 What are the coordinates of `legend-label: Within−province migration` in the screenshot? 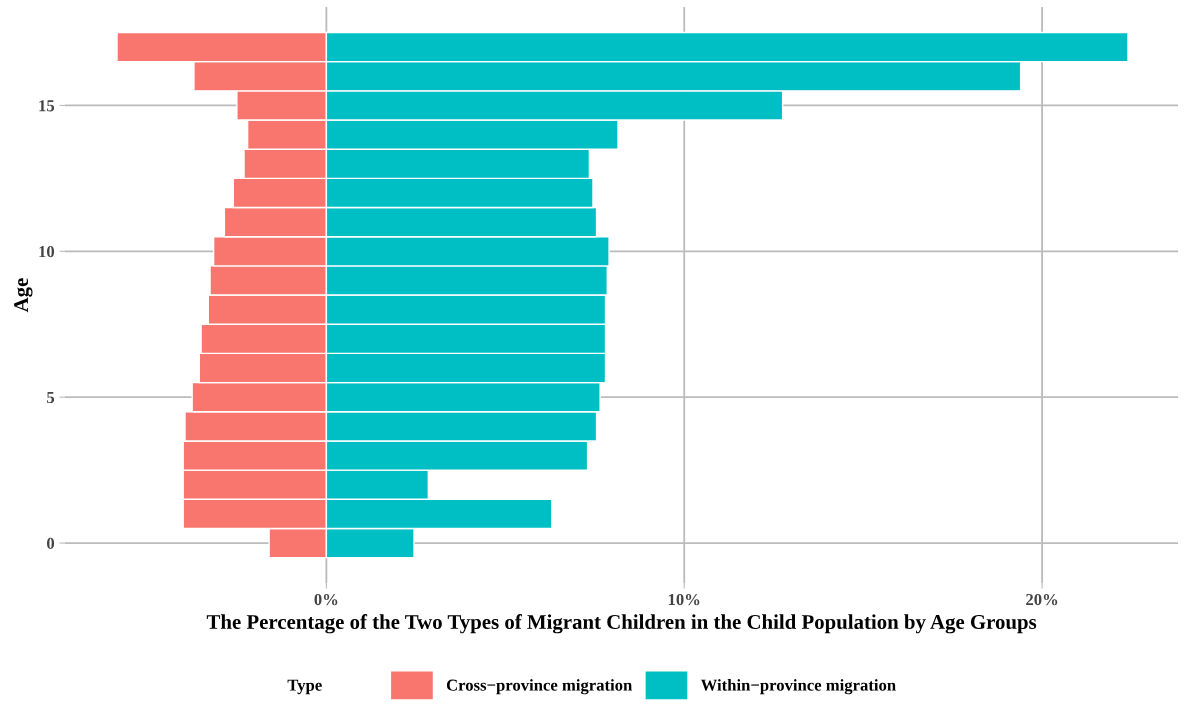 It's located at (798, 687).